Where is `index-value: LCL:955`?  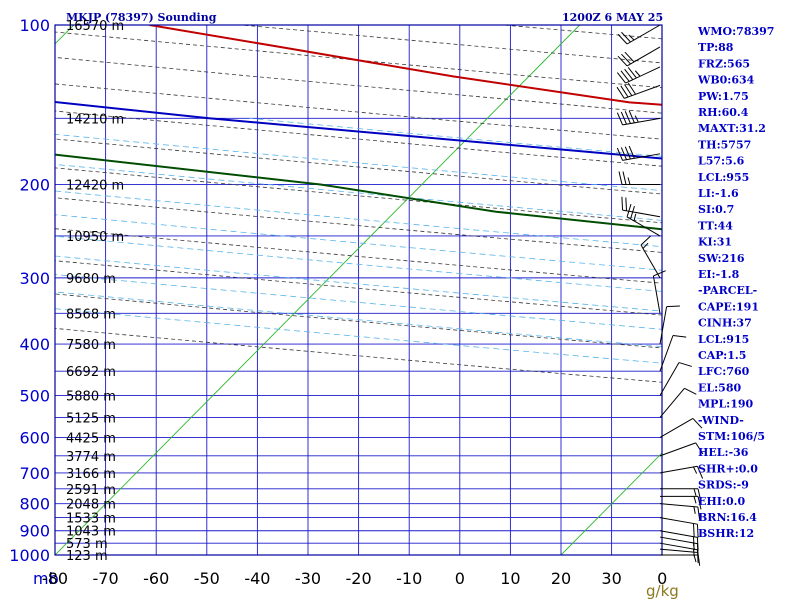
index-value: LCL:955 is located at coordinates (723, 177).